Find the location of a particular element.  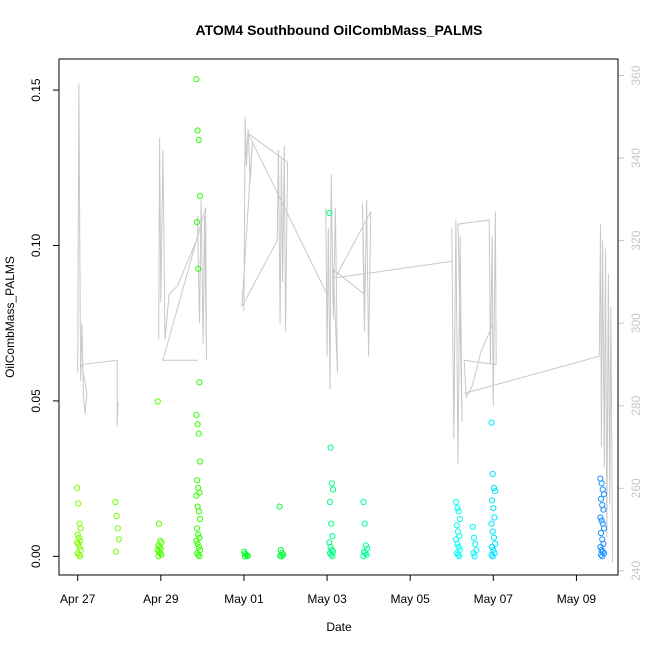

y2-tick-label-5: 340 is located at coordinates (636, 158).